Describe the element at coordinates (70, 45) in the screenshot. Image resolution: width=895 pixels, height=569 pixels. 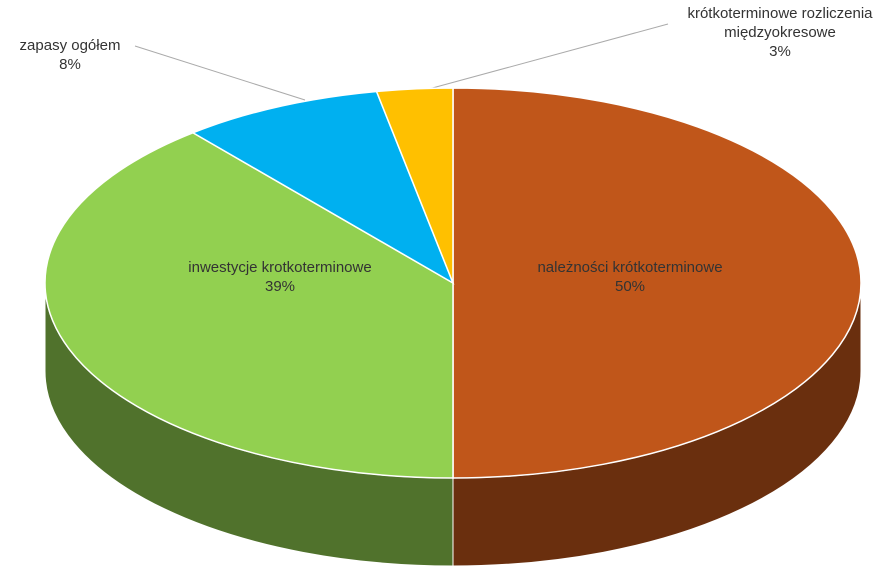
I see `label-category: zapasy ogółem` at that location.